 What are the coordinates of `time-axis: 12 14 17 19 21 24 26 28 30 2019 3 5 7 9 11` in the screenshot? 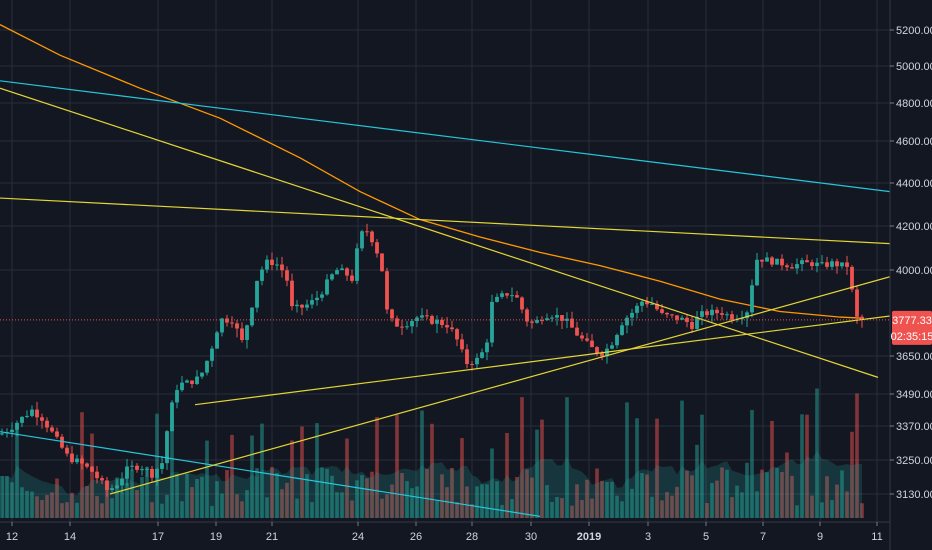 It's located at (445, 532).